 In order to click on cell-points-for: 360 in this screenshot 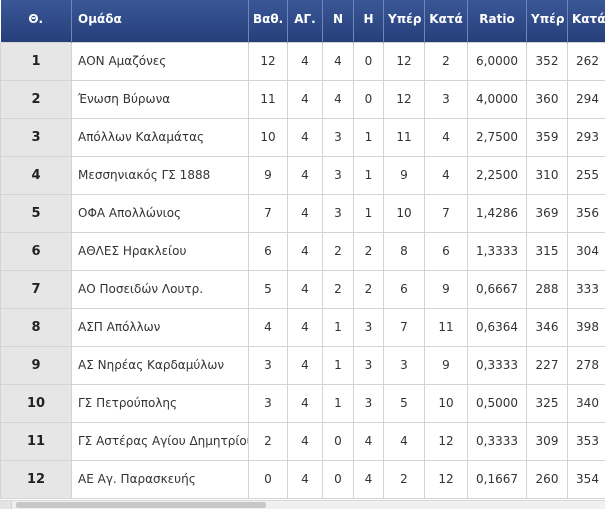, I will do `click(547, 99)`.